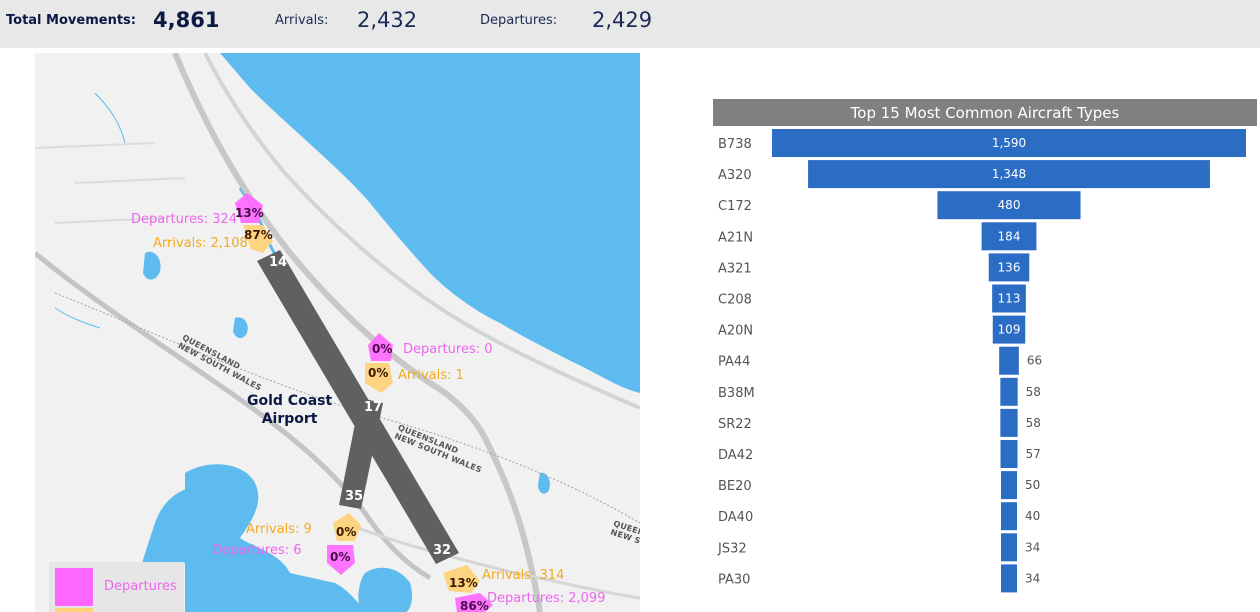 This screenshot has width=1260, height=612. What do you see at coordinates (74, 587) in the screenshot?
I see `legend-departures-swatch` at bounding box center [74, 587].